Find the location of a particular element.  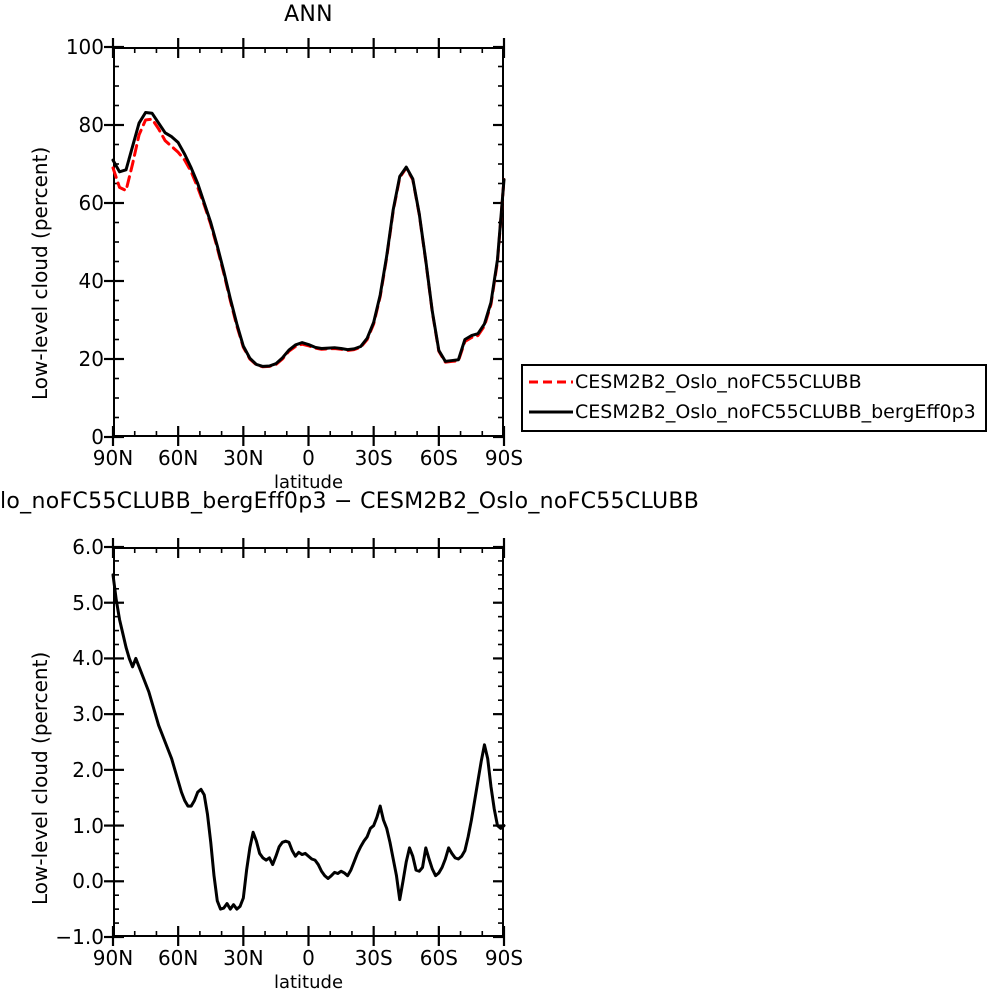

bottom-panel-x-axis-label: latitude is located at coordinates (308, 982).